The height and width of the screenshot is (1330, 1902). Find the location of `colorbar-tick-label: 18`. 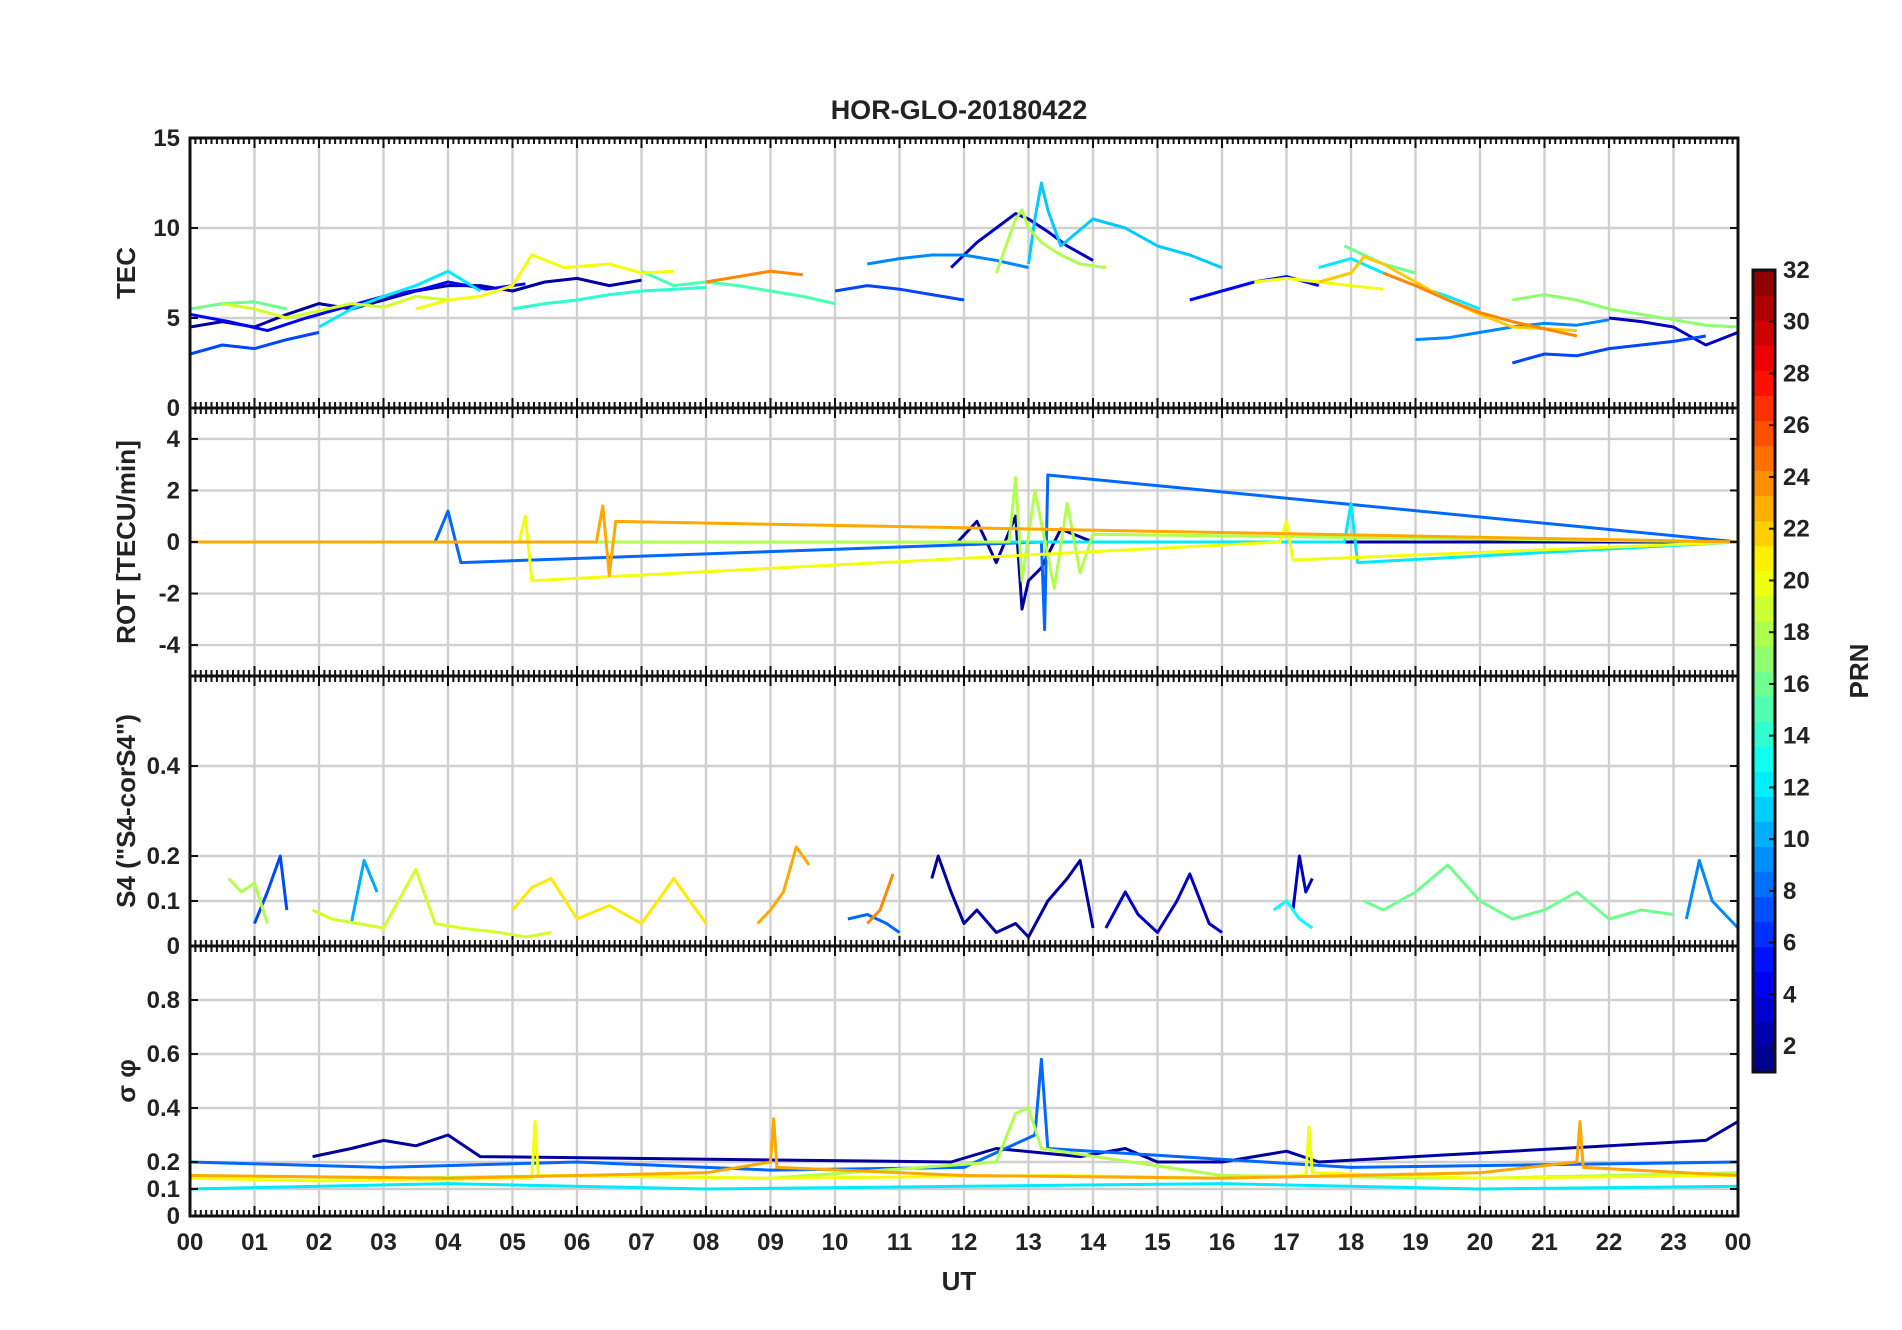

colorbar-tick-label: 18 is located at coordinates (1796, 632).